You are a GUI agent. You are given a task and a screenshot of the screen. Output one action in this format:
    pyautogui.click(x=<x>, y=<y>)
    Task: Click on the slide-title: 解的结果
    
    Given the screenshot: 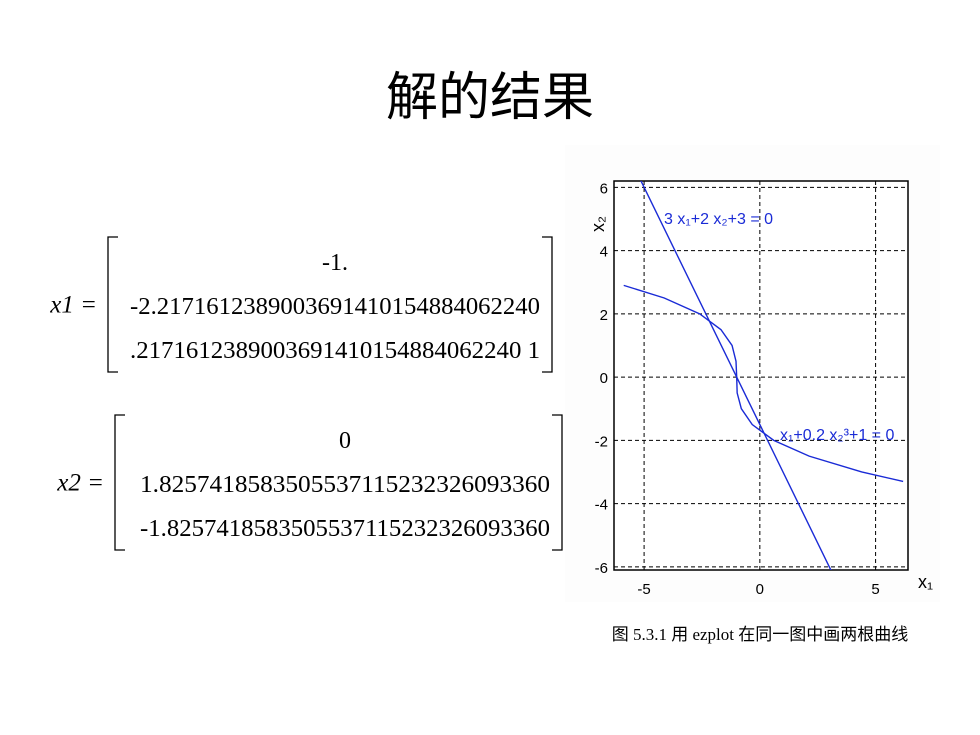 What is the action you would take?
    pyautogui.click(x=490, y=98)
    